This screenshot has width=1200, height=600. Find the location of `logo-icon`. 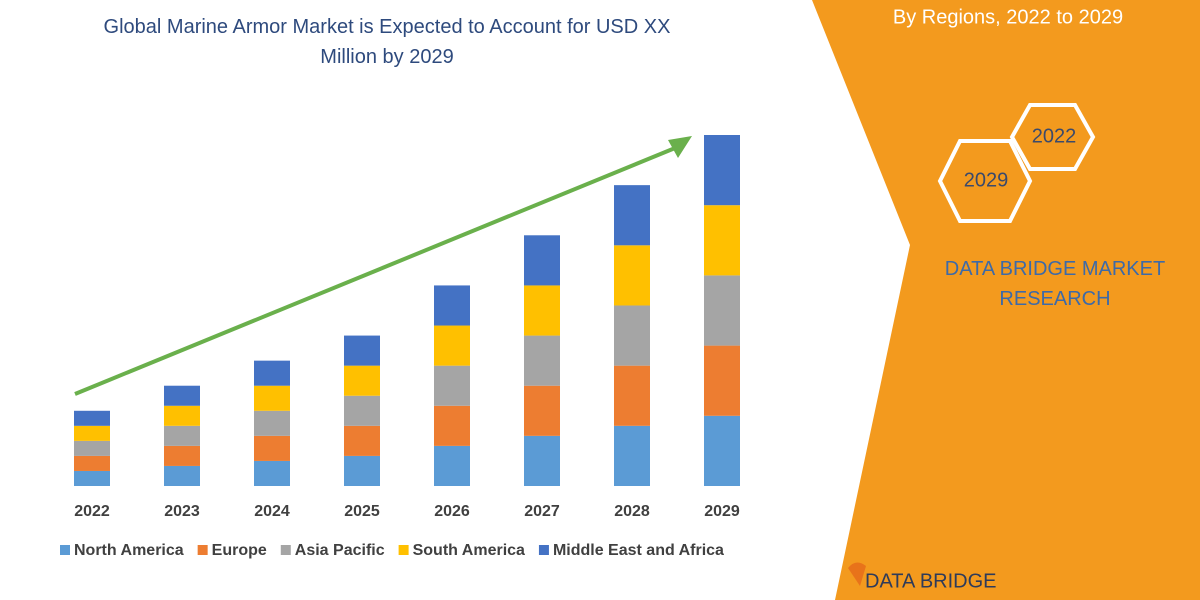

logo-icon is located at coordinates (857, 574).